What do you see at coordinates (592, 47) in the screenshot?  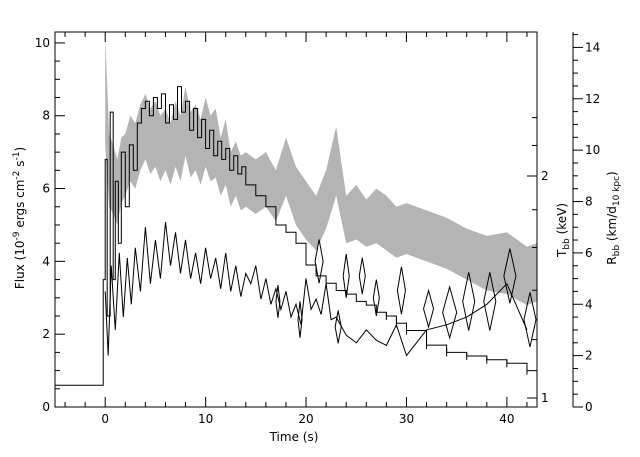 I see `y-radius-tick-label: 14` at bounding box center [592, 47].